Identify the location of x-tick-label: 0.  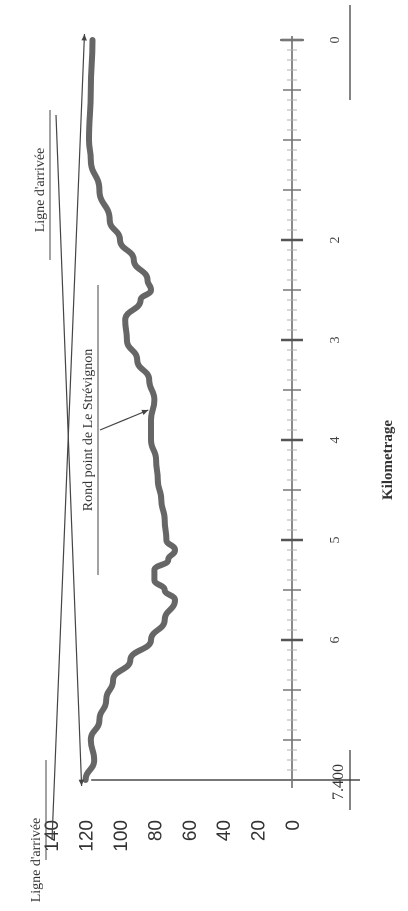
(335, 40).